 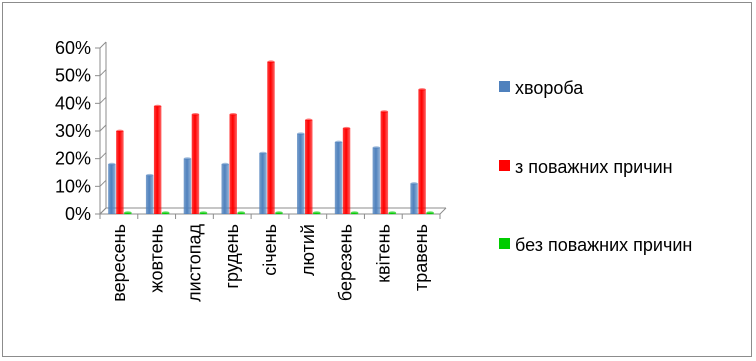 What do you see at coordinates (73, 48) in the screenshot?
I see `y-tick-label: 60%` at bounding box center [73, 48].